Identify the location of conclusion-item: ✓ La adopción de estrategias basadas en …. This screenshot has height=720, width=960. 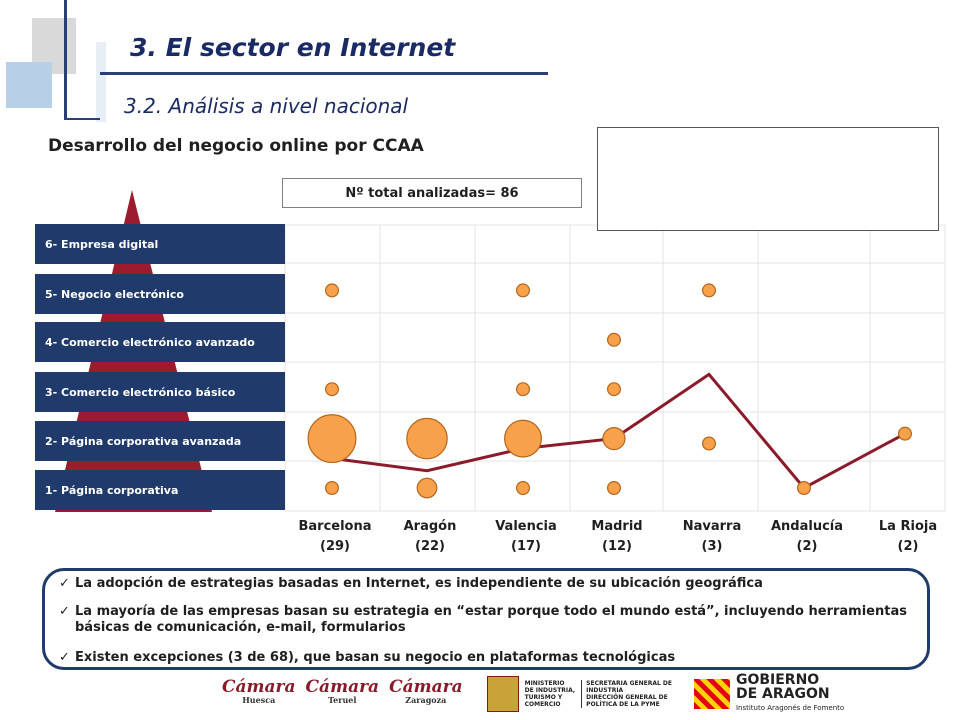
(484, 584).